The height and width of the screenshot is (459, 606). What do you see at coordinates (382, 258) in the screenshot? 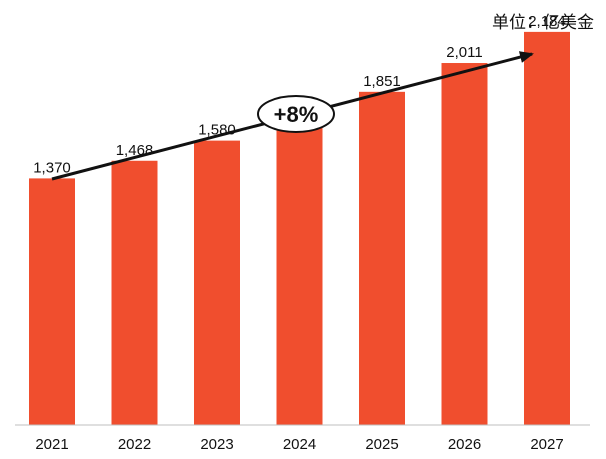
I see `bar-2025` at bounding box center [382, 258].